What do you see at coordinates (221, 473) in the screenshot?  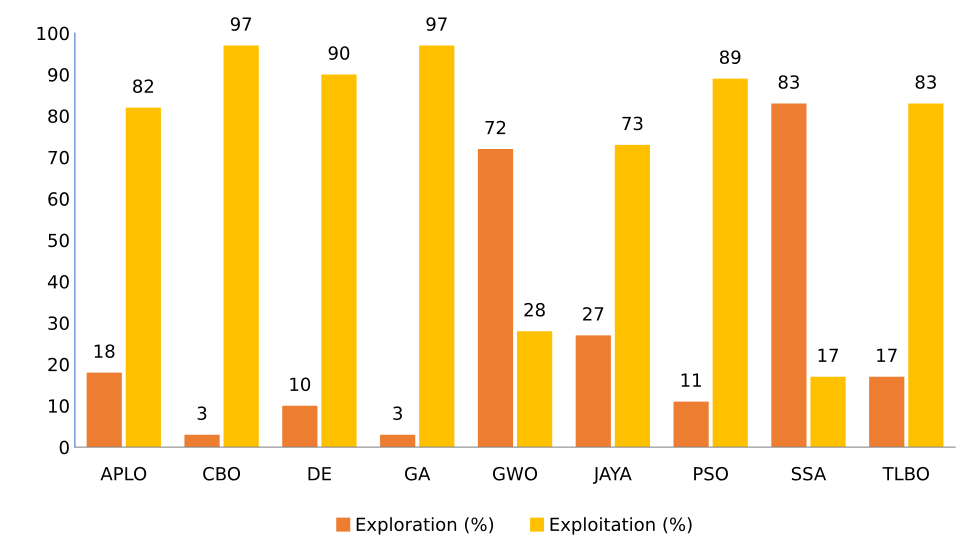 I see `x-tick-label: CBO` at bounding box center [221, 473].